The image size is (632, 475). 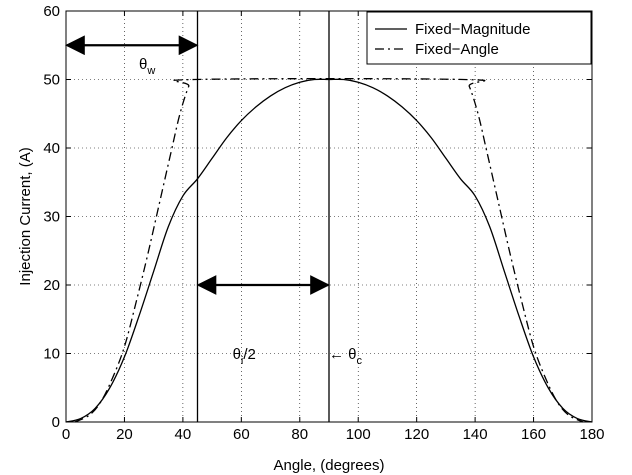 I want to click on y-axis-label: Injection Current, (A), so click(x=25, y=216).